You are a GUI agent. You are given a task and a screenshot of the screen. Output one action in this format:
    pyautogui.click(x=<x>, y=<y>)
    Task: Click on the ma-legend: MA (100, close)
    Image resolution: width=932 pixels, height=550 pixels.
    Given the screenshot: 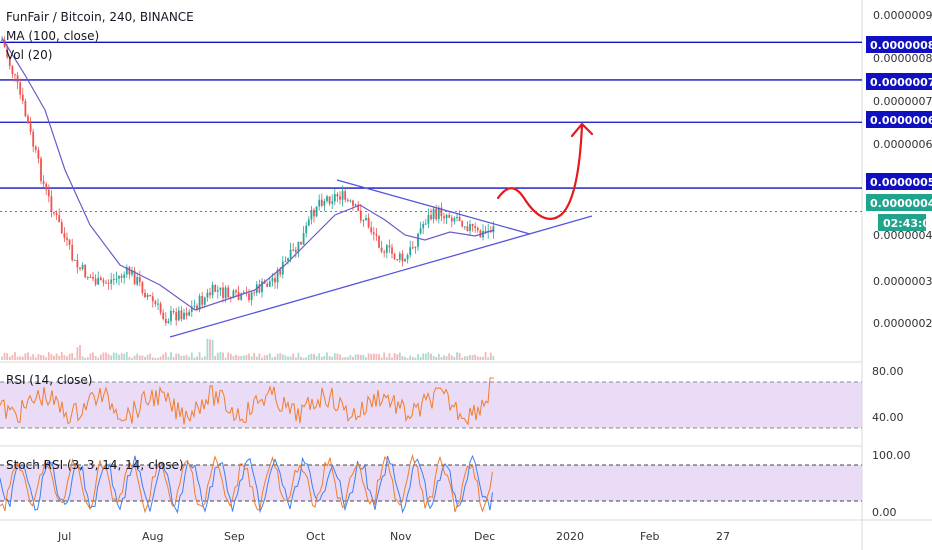 What is the action you would take?
    pyautogui.click(x=52, y=36)
    